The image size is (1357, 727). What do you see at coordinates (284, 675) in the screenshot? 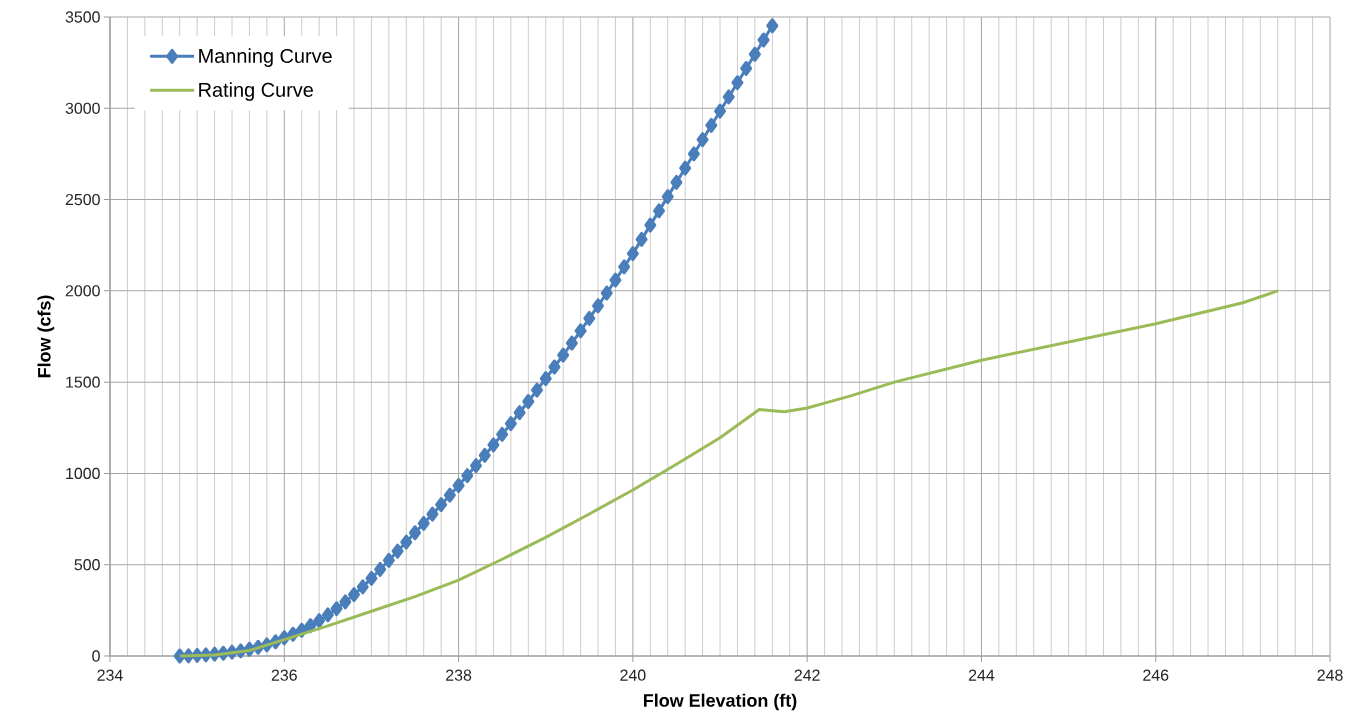
I see `x-tick-label: 236` at bounding box center [284, 675].